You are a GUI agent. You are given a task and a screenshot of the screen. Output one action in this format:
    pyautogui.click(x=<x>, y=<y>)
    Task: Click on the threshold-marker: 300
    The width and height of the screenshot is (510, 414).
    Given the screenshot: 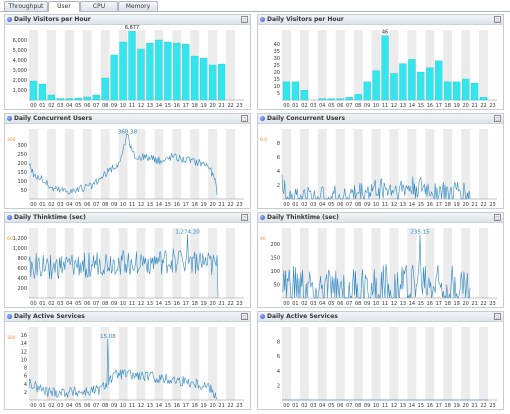 What is the action you would take?
    pyautogui.click(x=11, y=140)
    